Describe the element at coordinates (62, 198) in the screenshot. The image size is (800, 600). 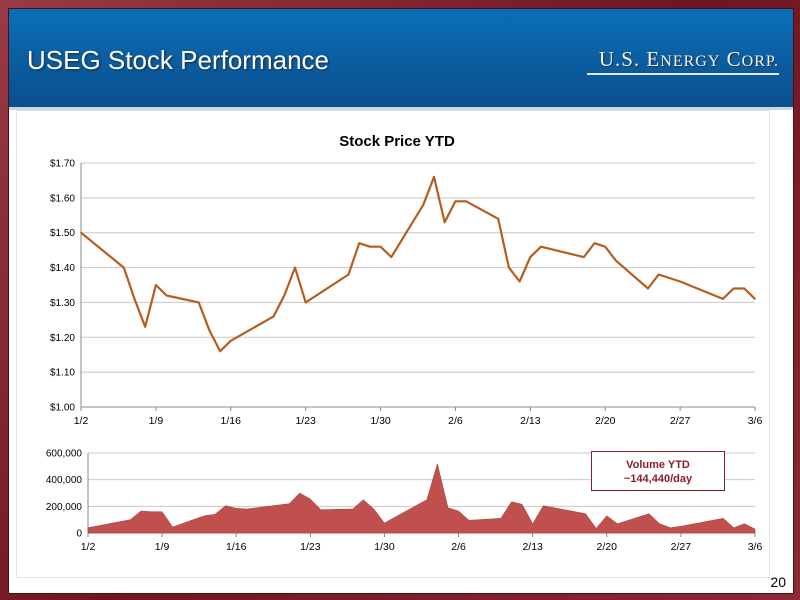
I see `price-y-tick-label: $1.60` at that location.